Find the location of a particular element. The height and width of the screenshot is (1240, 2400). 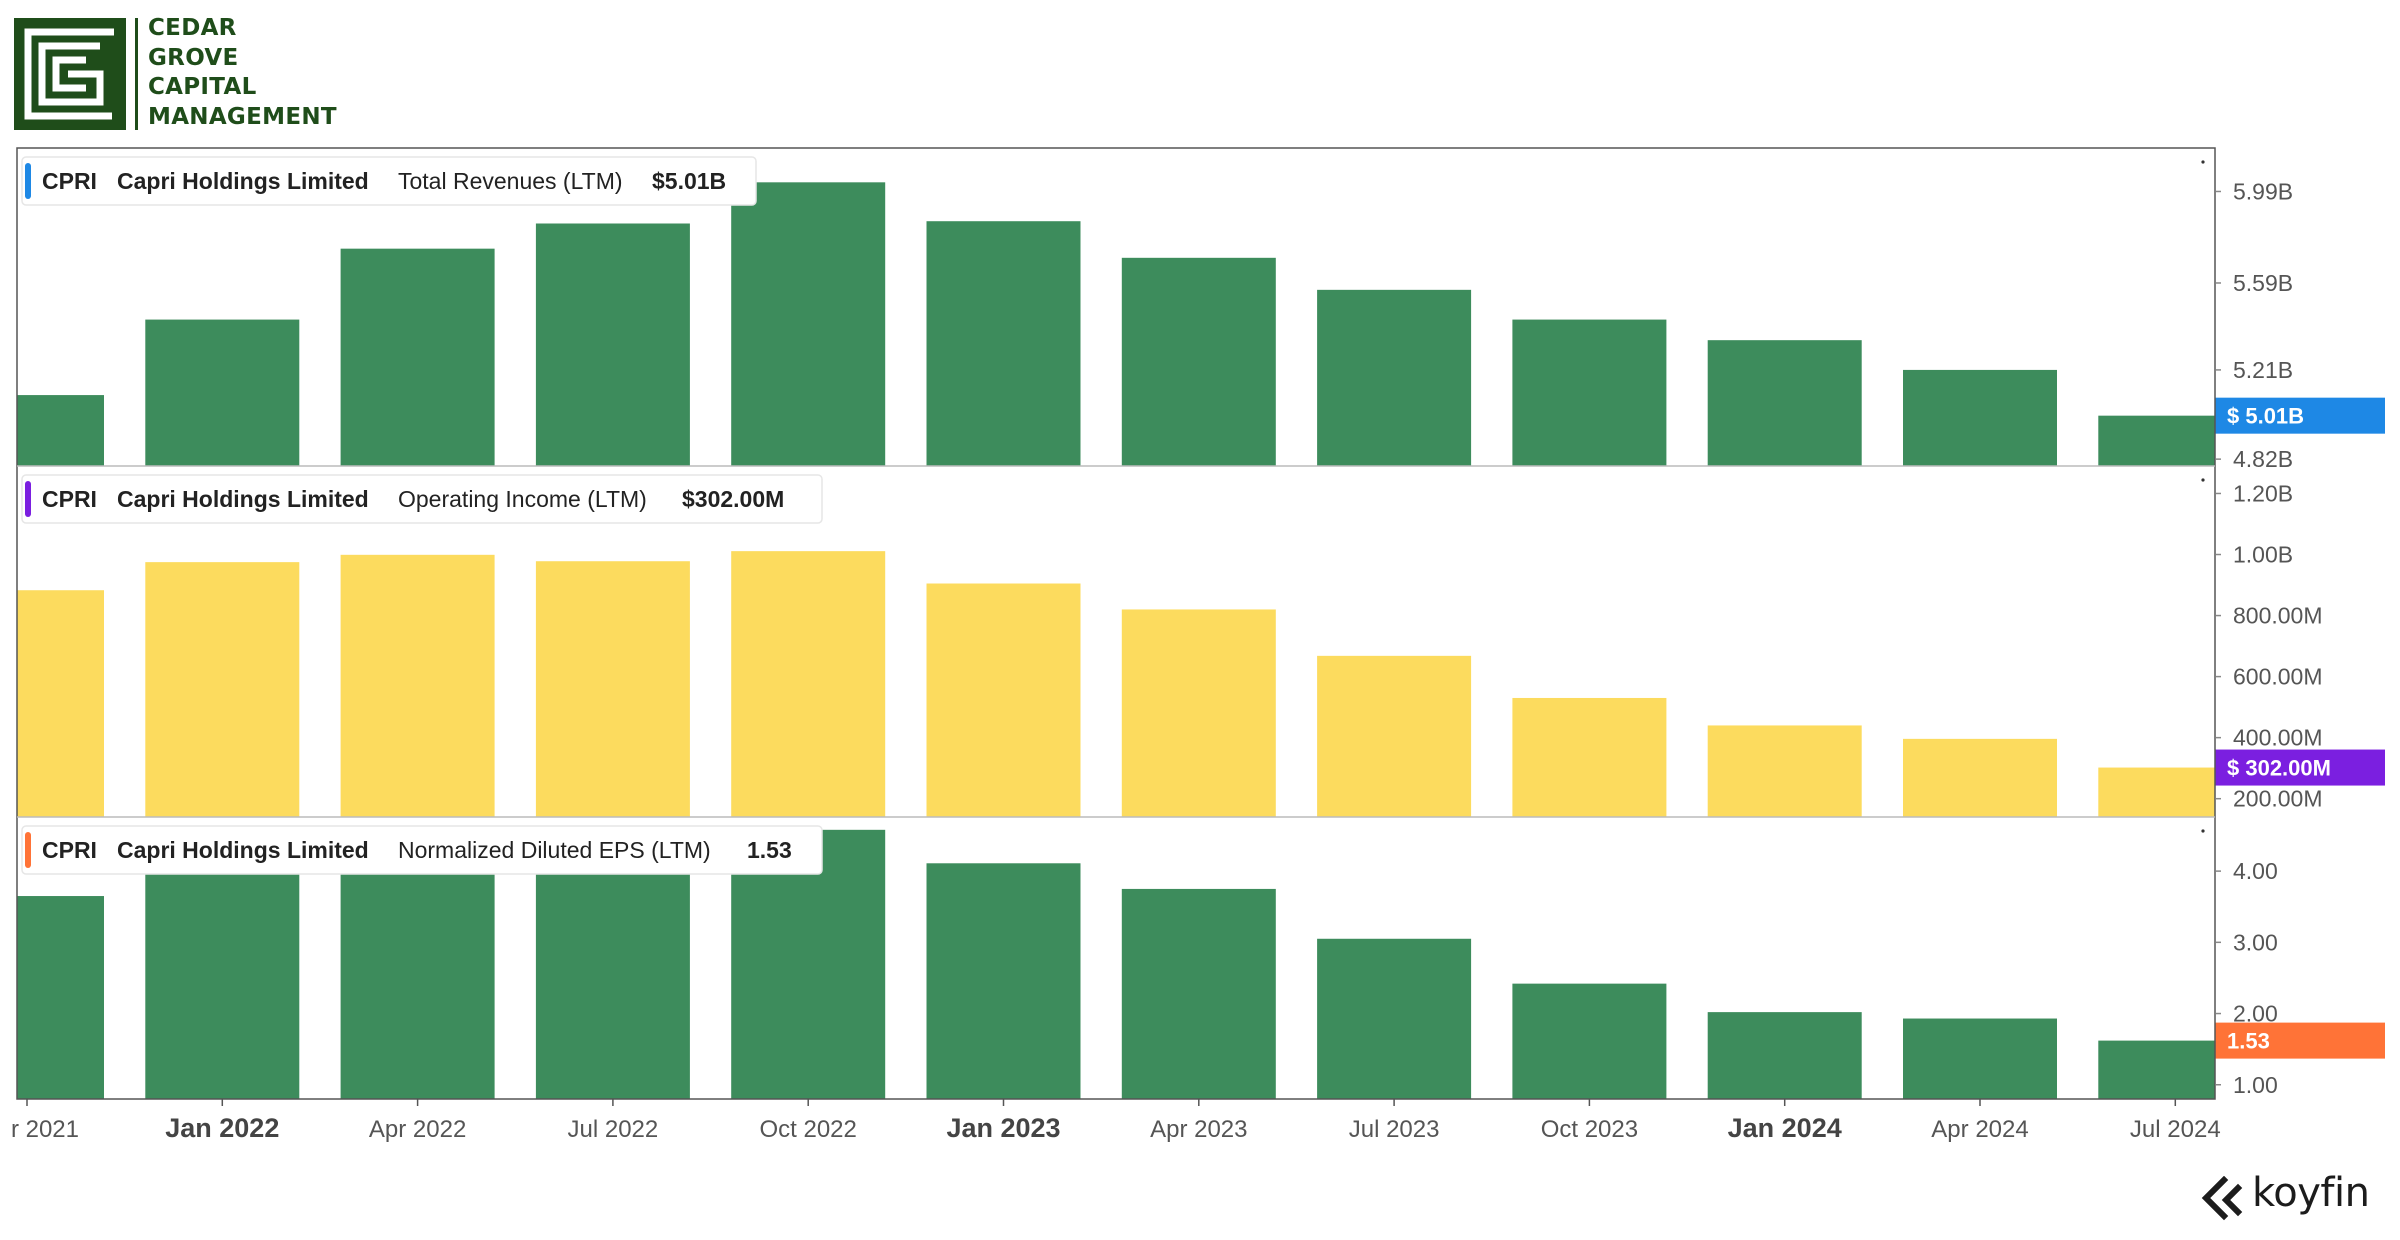

x-tick-label: Jan 2022 is located at coordinates (222, 1128).